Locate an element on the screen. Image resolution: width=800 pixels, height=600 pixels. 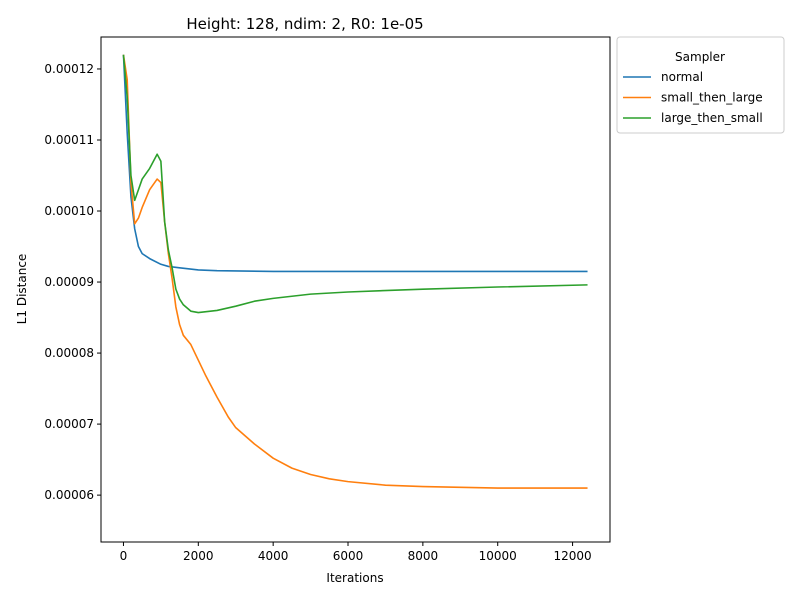
legend-label: normal is located at coordinates (682, 77).